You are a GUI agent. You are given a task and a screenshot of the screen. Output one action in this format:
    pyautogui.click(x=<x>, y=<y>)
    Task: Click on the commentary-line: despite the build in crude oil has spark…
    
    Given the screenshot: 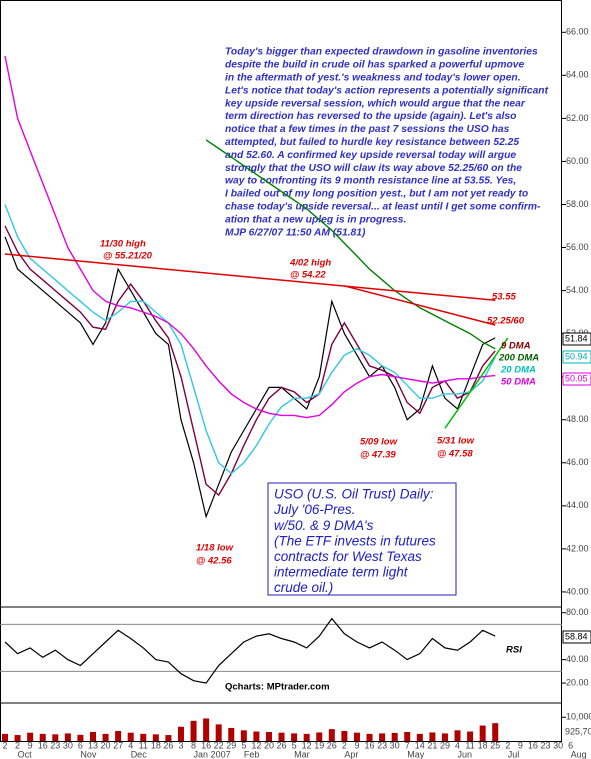 What is the action you would take?
    pyautogui.click(x=375, y=65)
    